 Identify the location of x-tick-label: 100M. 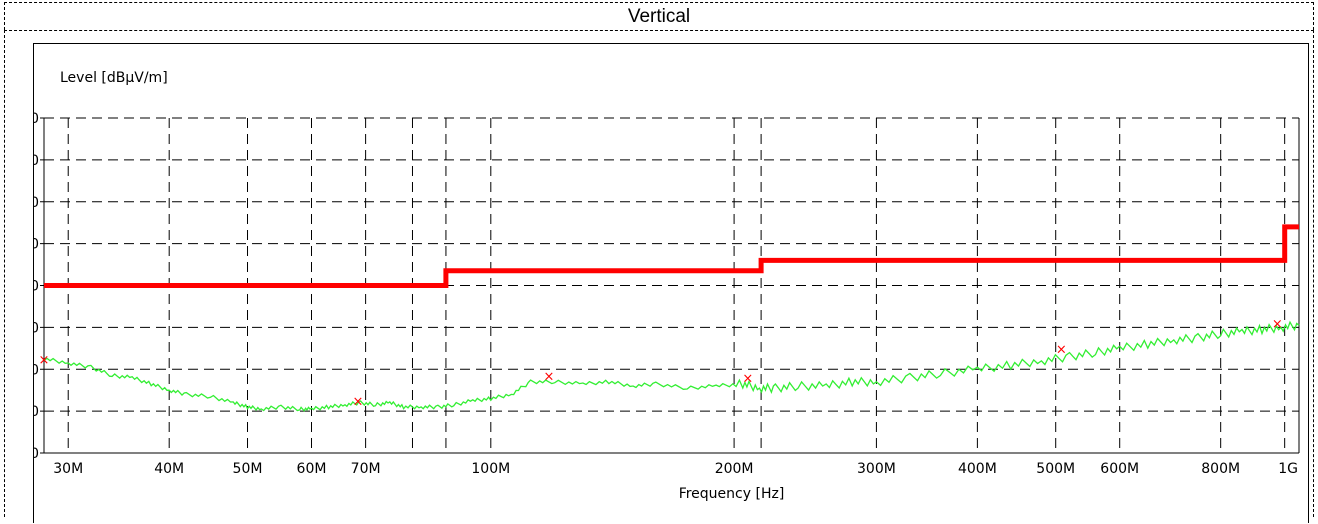
(490, 469).